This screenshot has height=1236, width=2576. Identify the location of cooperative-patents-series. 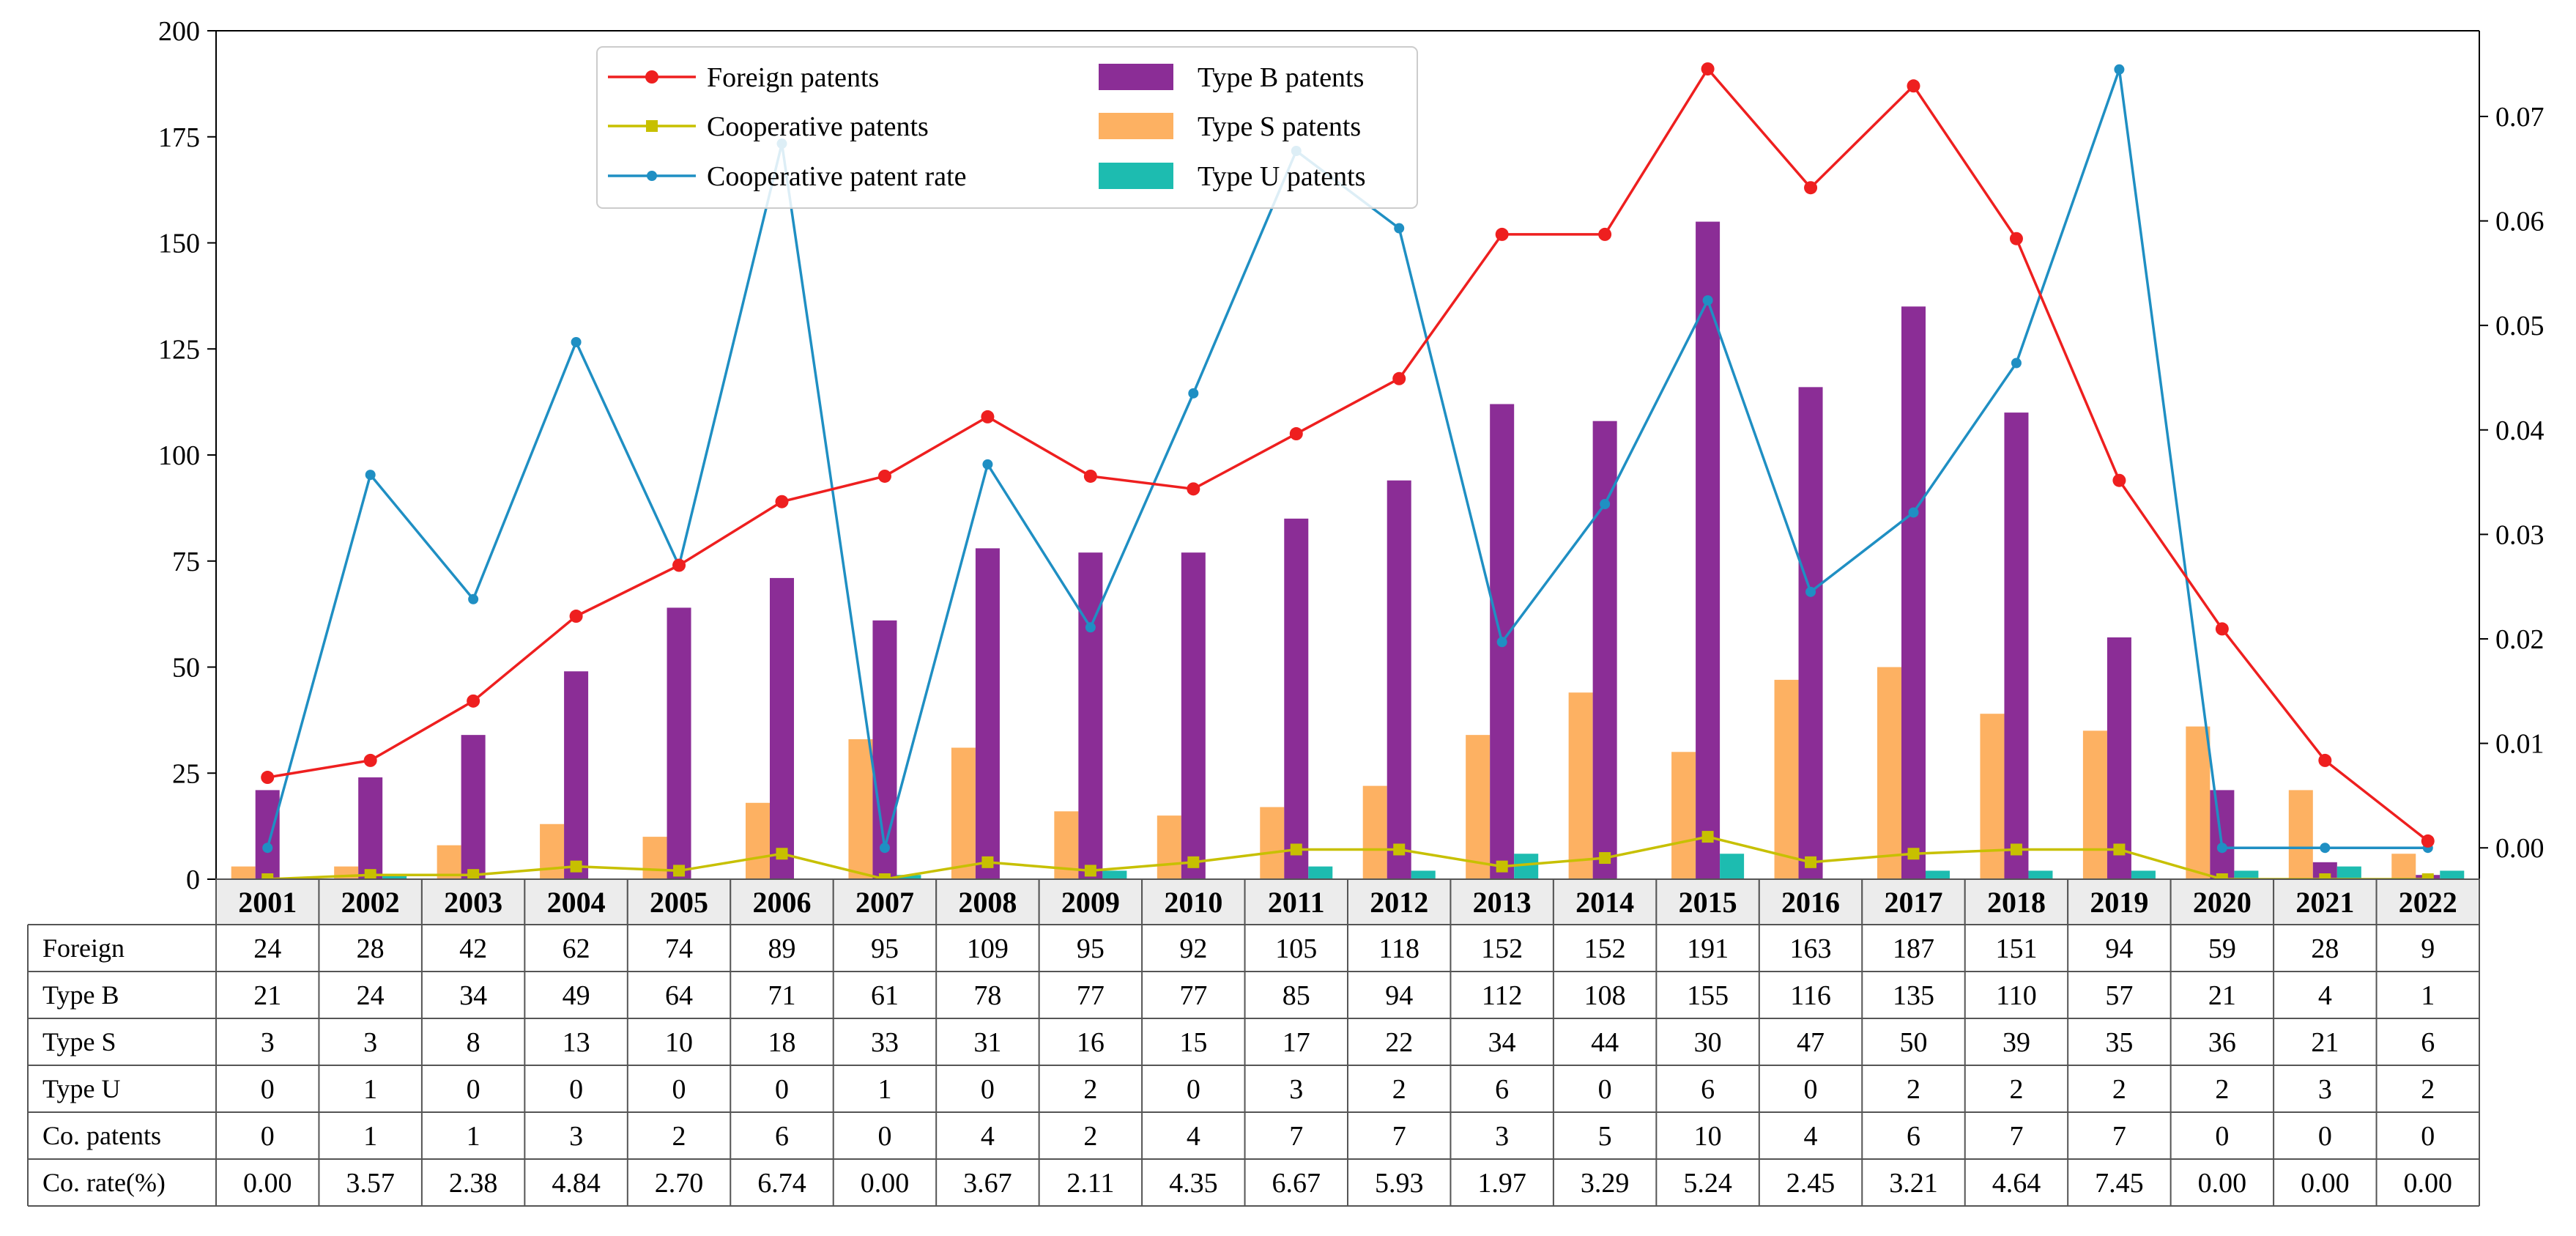
(1347, 858).